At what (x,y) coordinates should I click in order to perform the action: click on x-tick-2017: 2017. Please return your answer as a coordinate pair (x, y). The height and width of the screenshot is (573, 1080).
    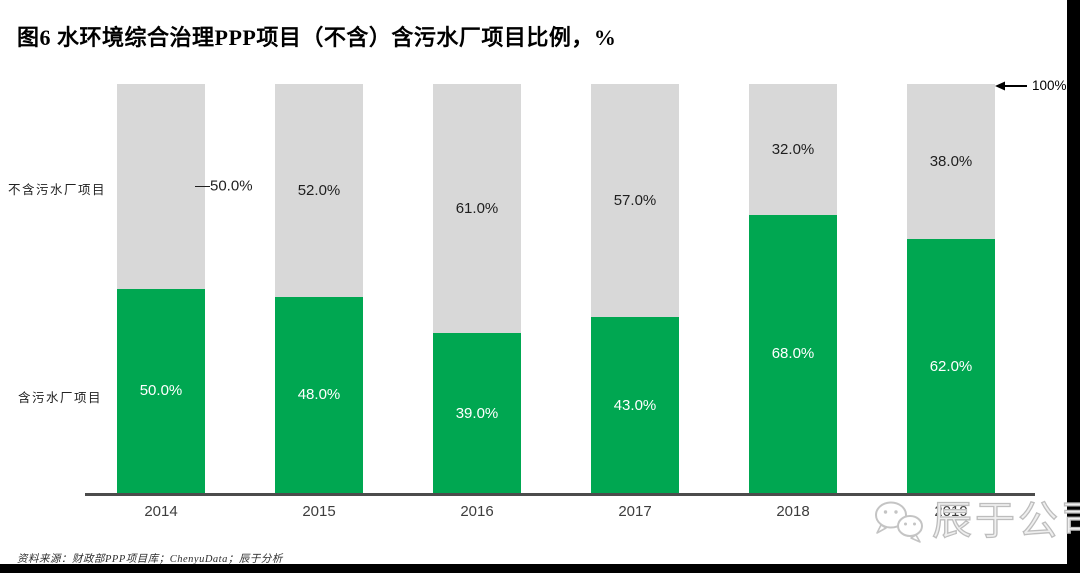
    Looking at the image, I should click on (635, 511).